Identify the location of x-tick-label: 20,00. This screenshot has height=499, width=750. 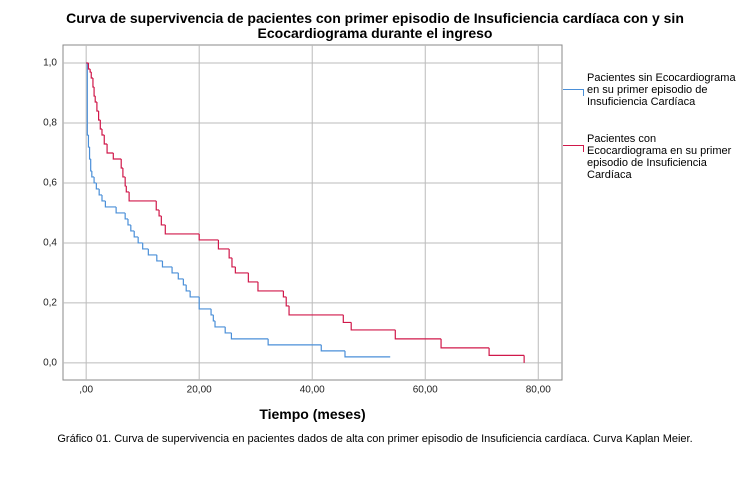
(199, 390).